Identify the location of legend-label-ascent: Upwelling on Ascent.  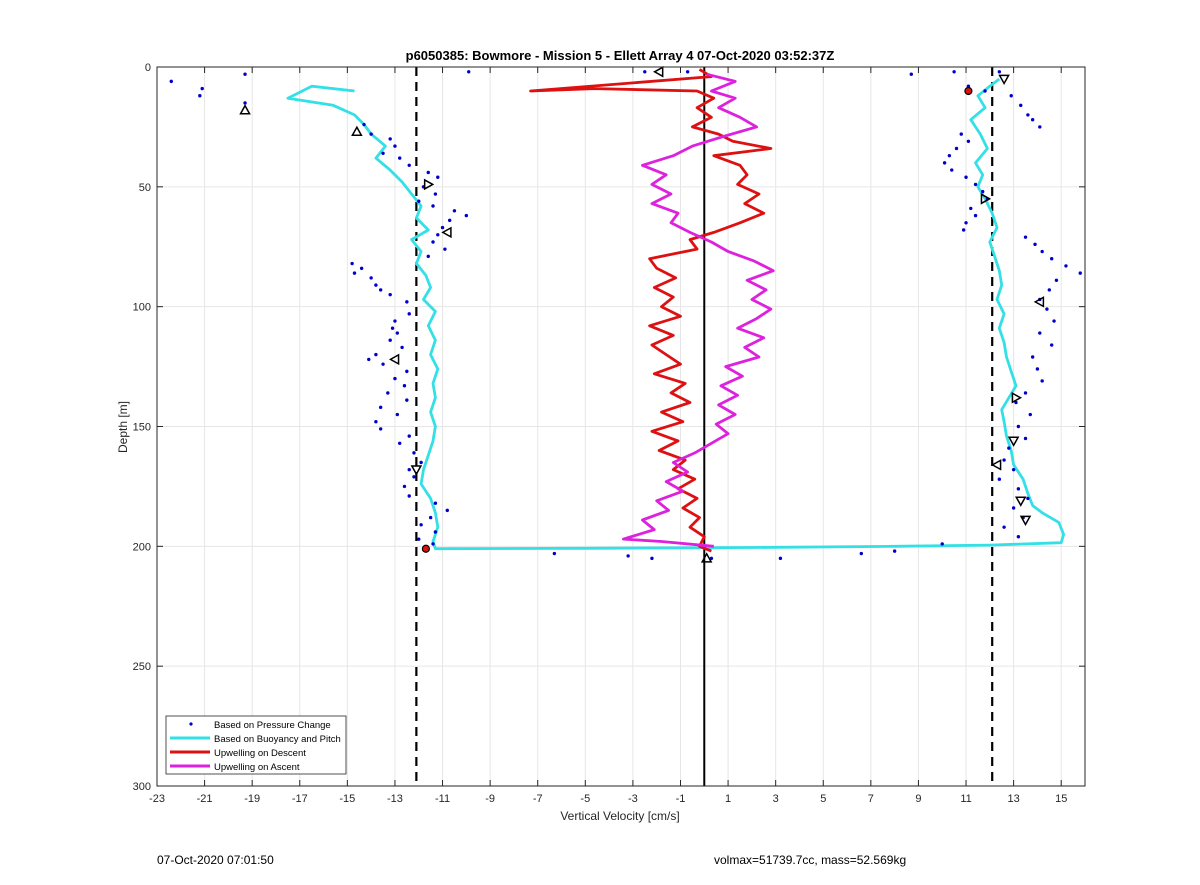
(257, 767).